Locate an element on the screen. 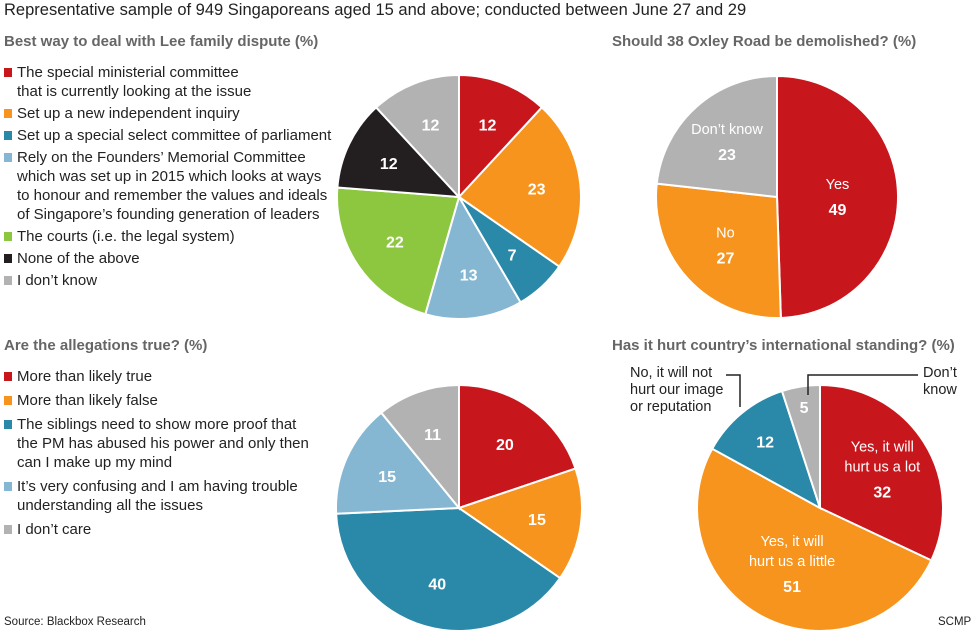 The width and height of the screenshot is (972, 633). slice-value-label: 40 is located at coordinates (437, 585).